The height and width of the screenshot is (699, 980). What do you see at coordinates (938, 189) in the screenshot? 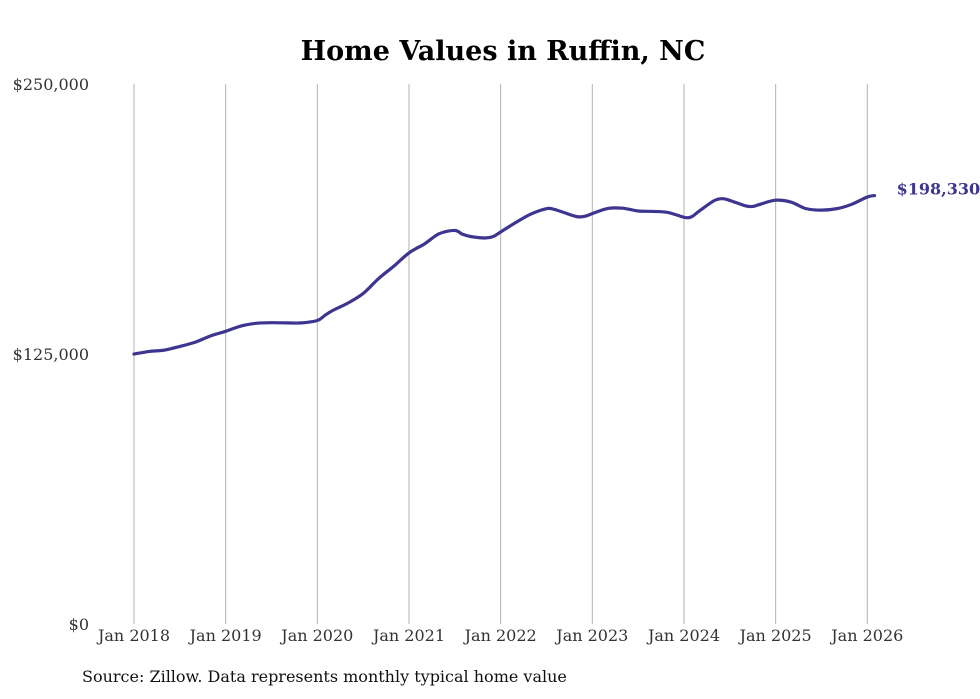
I see `end-value-label: $198,330` at bounding box center [938, 189].